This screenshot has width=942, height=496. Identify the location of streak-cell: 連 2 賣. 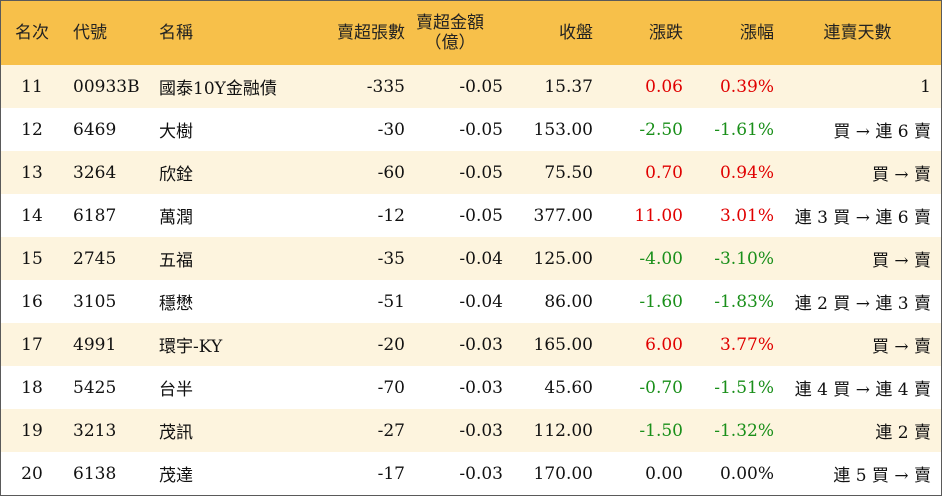
(903, 433).